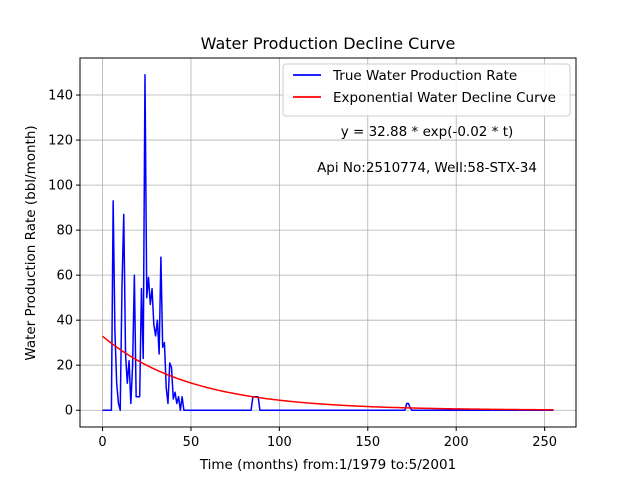  I want to click on y-tick-label: 40, so click(64, 321).